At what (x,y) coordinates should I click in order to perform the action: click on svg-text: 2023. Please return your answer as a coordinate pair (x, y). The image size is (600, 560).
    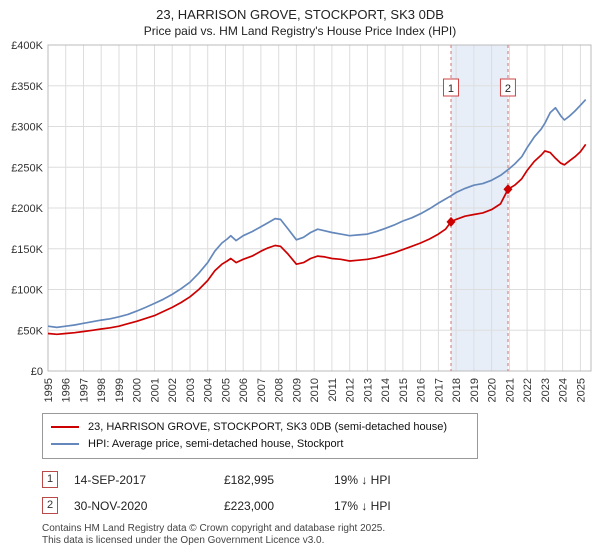
    Looking at the image, I should click on (546, 390).